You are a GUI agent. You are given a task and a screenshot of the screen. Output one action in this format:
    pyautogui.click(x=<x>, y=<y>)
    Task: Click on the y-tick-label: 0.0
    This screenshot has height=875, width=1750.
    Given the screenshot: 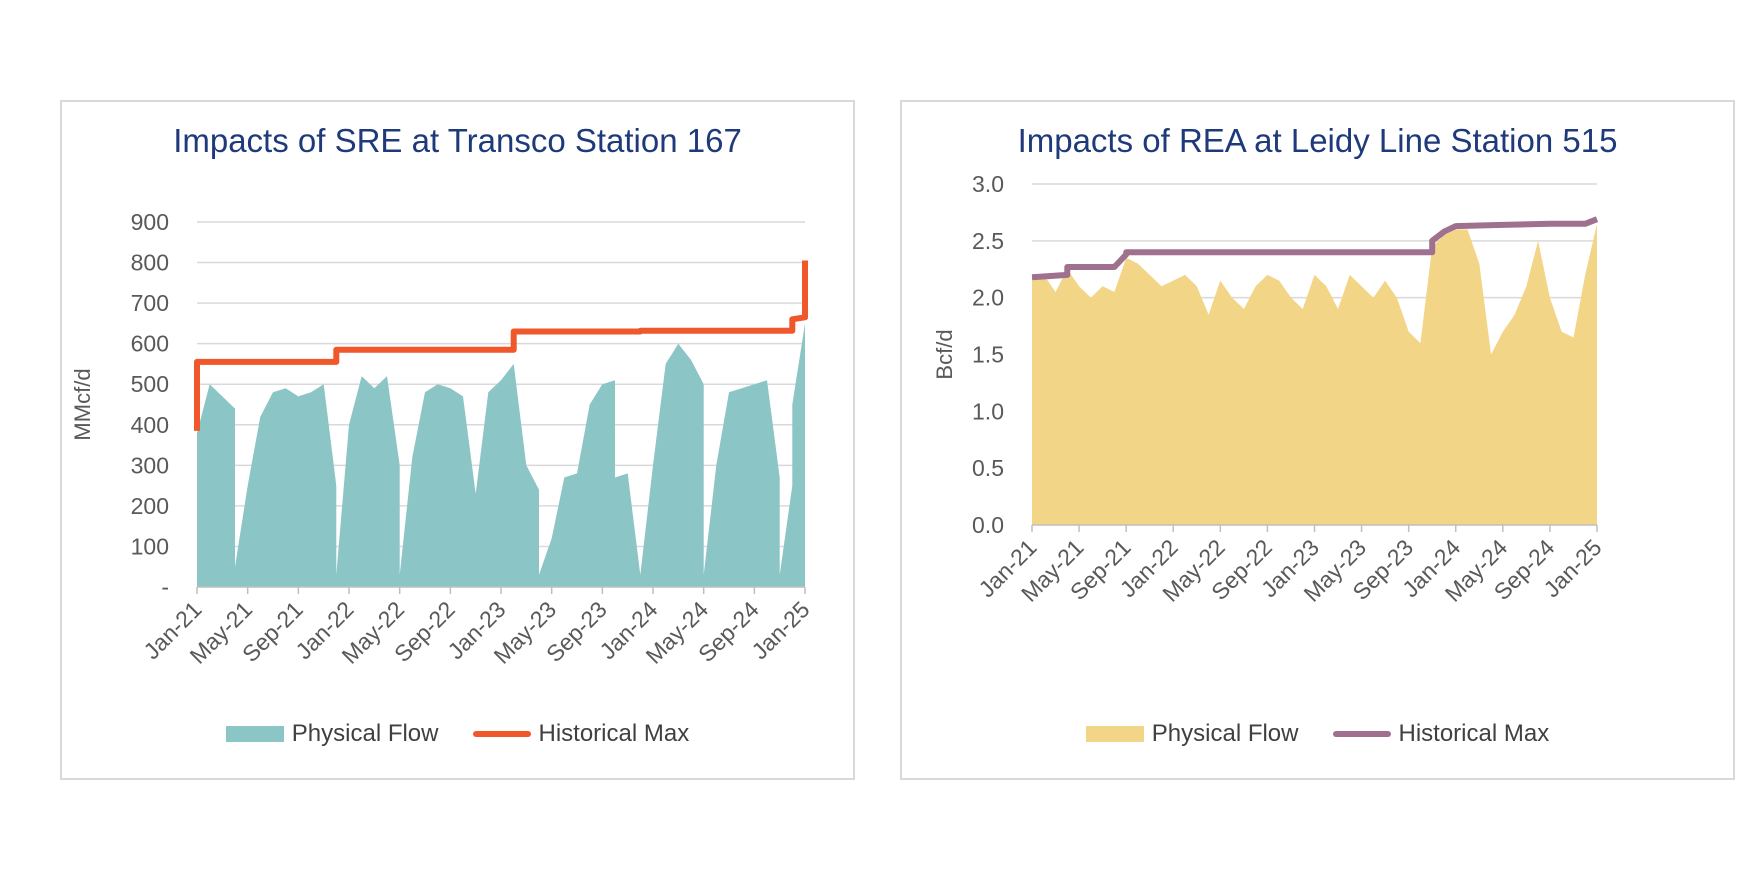 What is the action you would take?
    pyautogui.click(x=988, y=525)
    